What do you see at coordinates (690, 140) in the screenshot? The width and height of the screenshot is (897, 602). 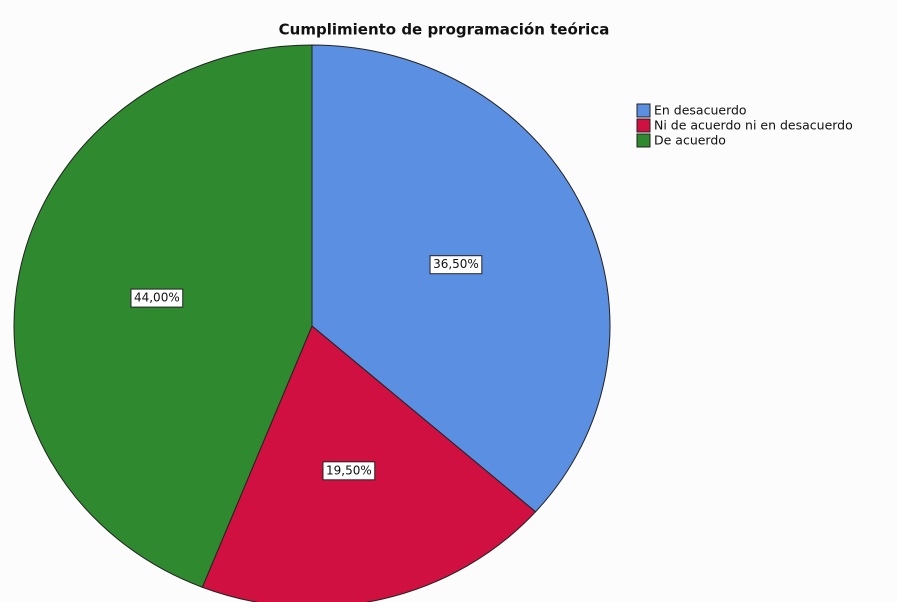 I see `legend-text: De acuerdo` at bounding box center [690, 140].